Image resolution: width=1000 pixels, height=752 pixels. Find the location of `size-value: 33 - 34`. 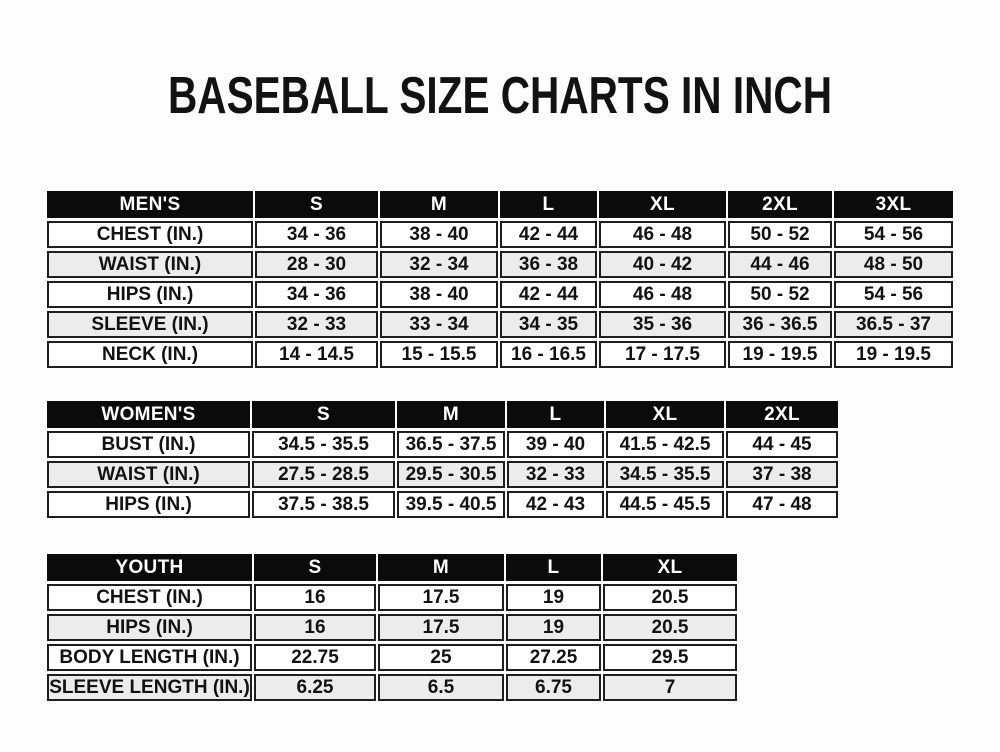

size-value: 33 - 34 is located at coordinates (439, 324).